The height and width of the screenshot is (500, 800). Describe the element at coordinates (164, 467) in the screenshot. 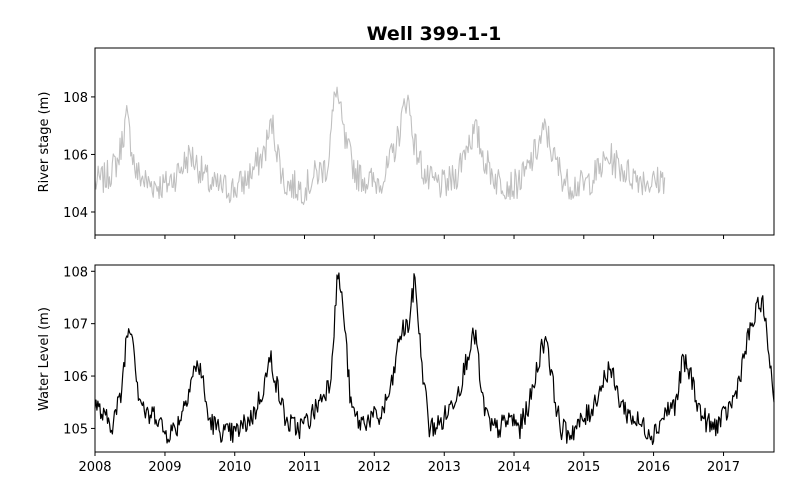

I see `water-level-xtick-label: 2009` at that location.